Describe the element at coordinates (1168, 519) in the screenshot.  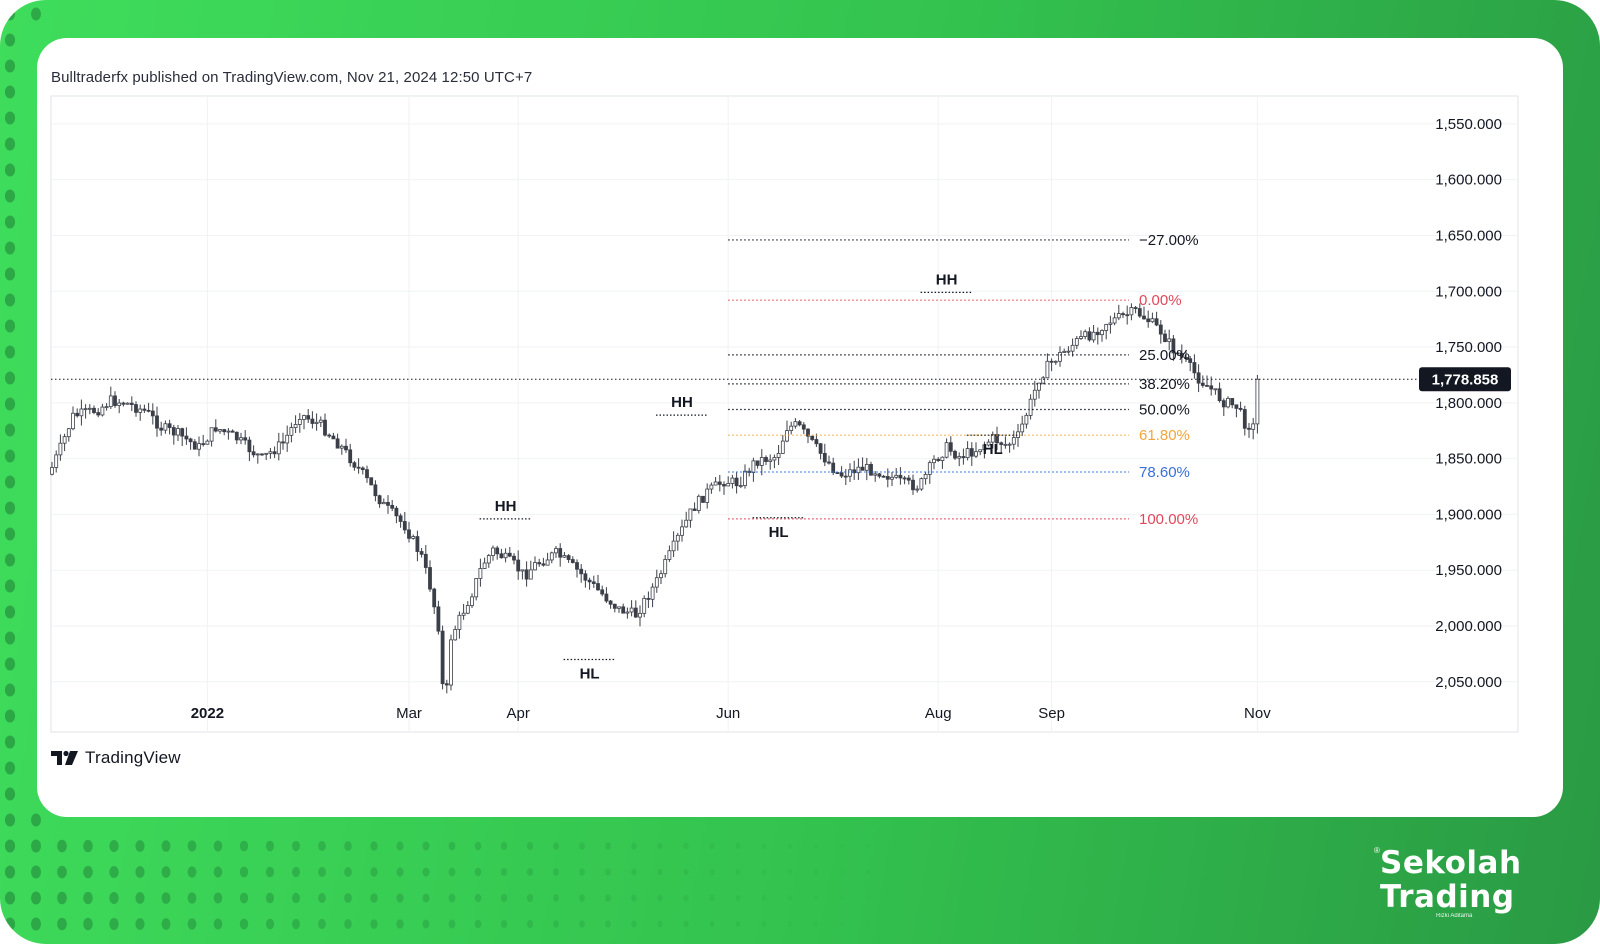
I see `fib-level-label: 100.00%` at that location.